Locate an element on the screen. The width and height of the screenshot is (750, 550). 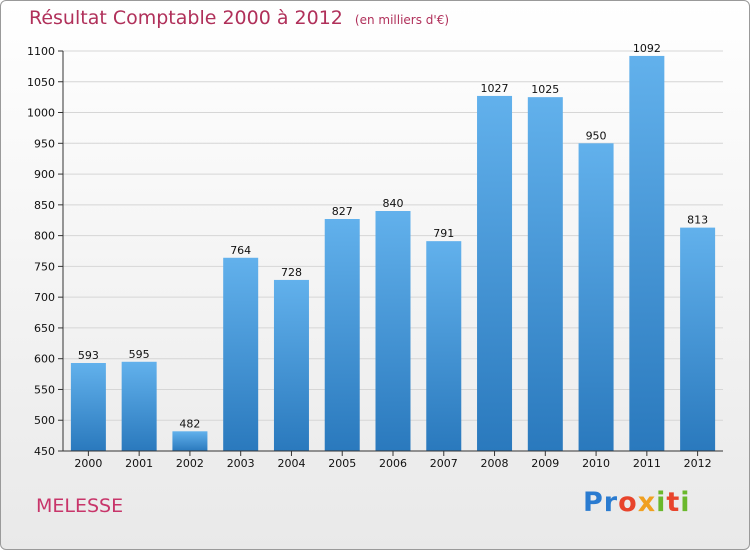
x-tick-label: 2011 is located at coordinates (647, 463).